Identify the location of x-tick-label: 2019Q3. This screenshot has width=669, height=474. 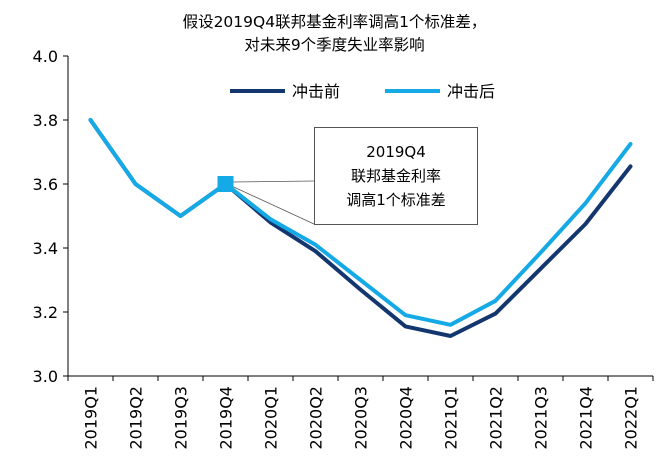
(181, 418).